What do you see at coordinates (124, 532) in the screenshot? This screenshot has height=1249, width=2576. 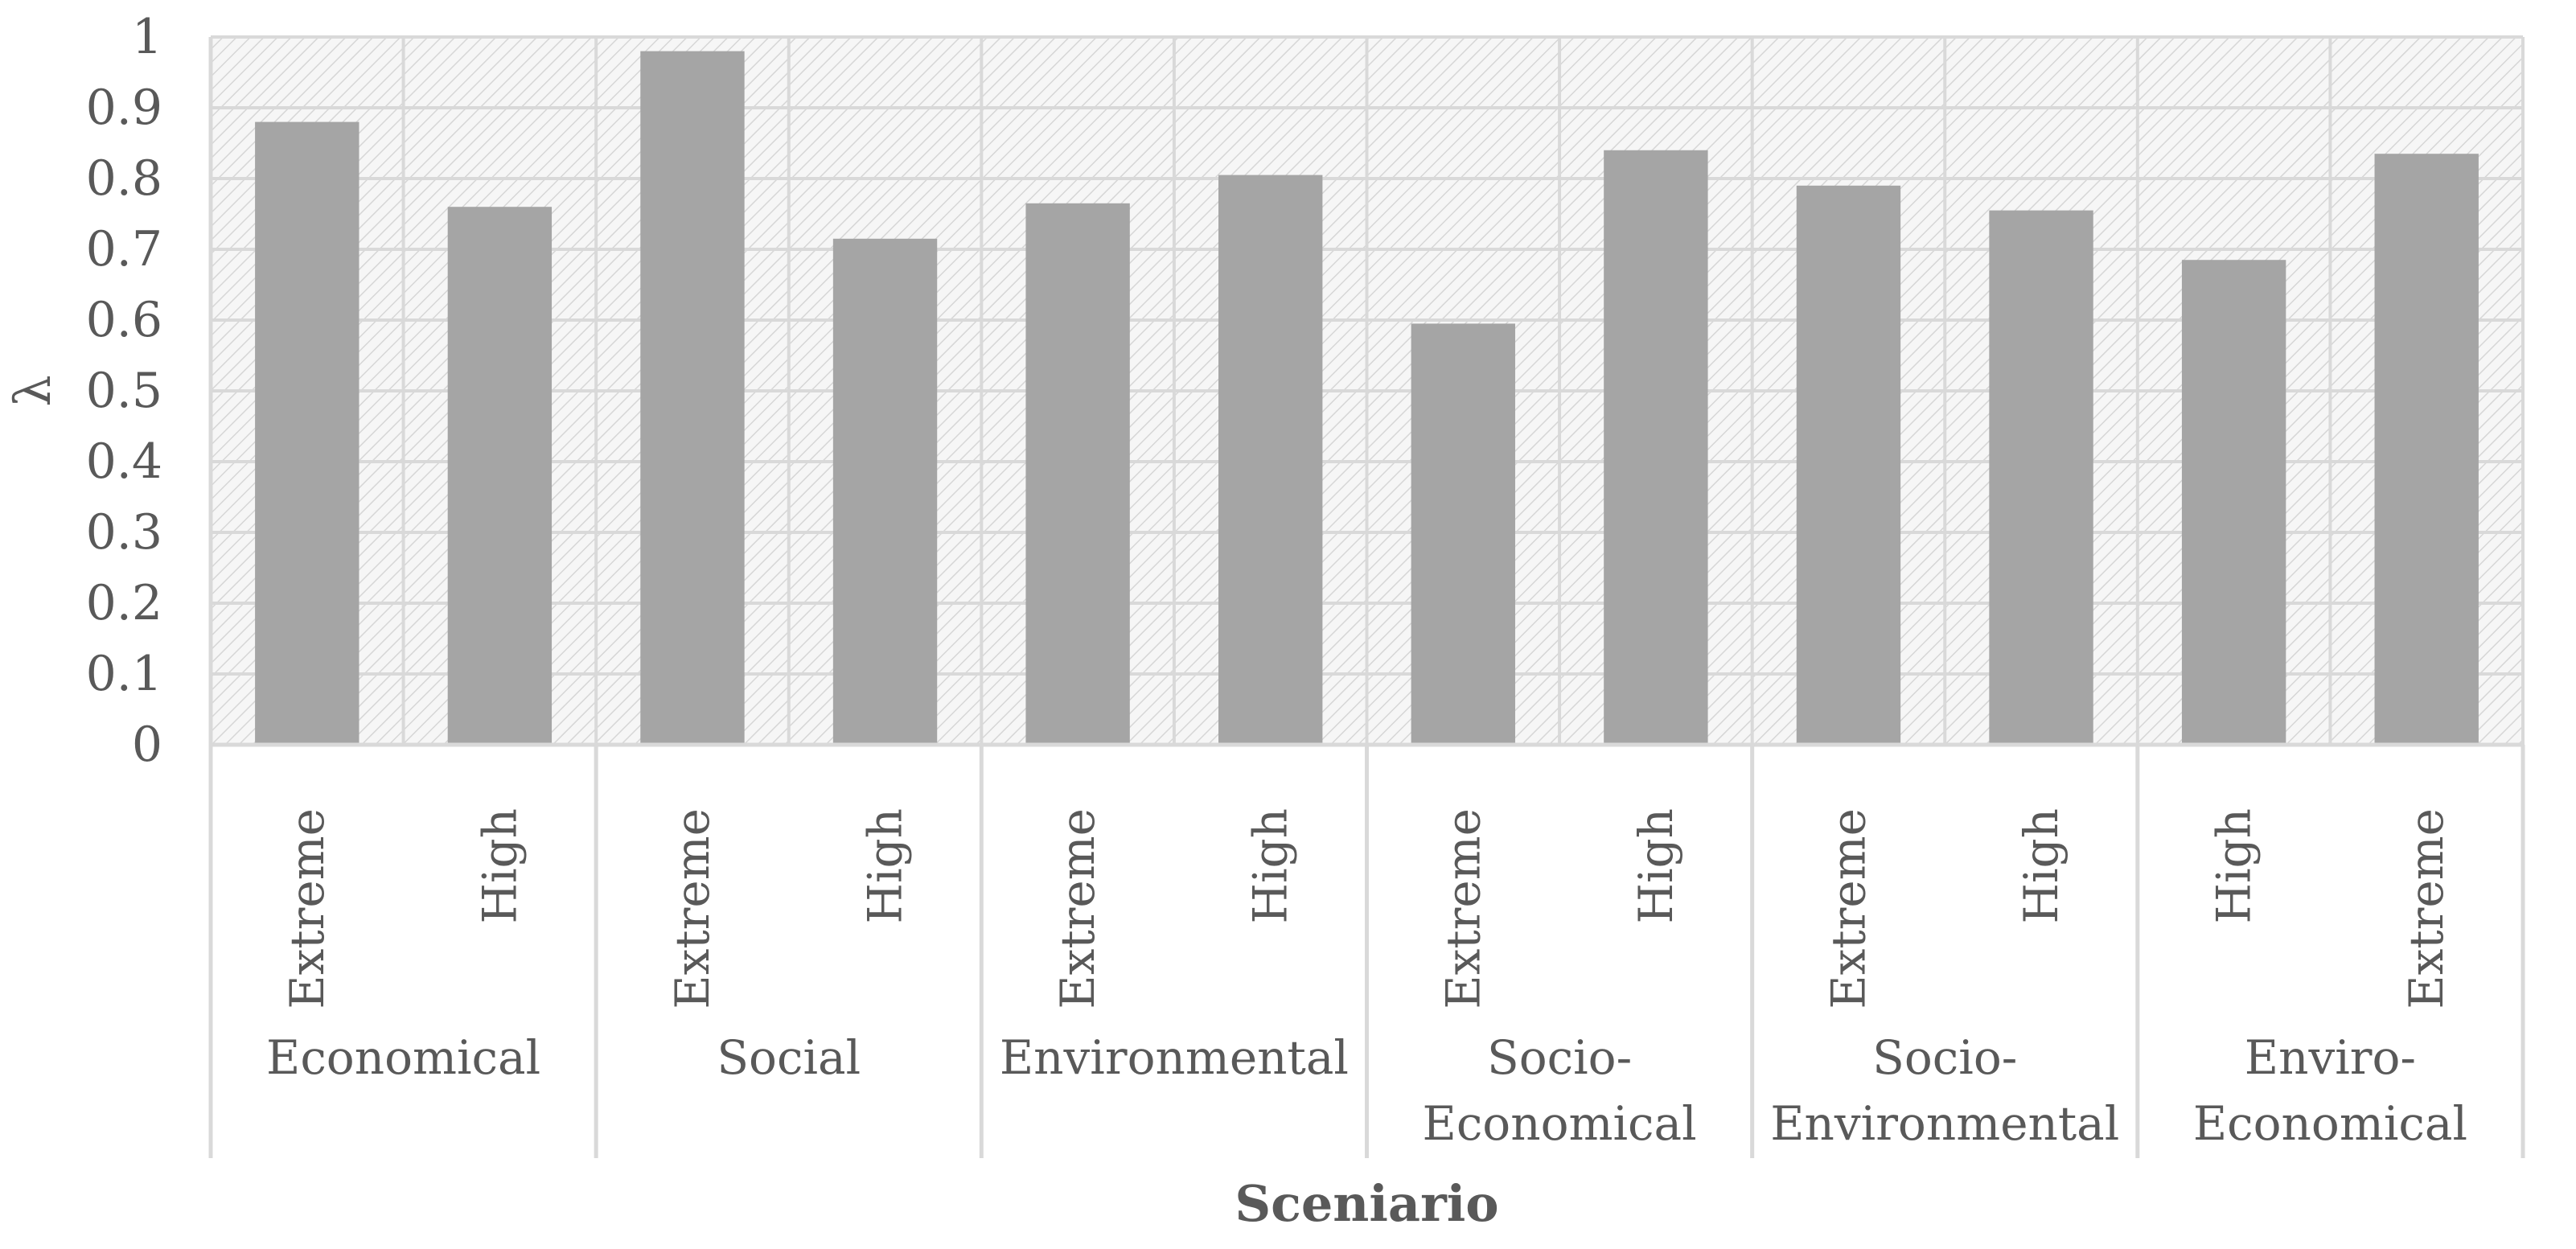 I see `y-tick-label: 0.3` at bounding box center [124, 532].